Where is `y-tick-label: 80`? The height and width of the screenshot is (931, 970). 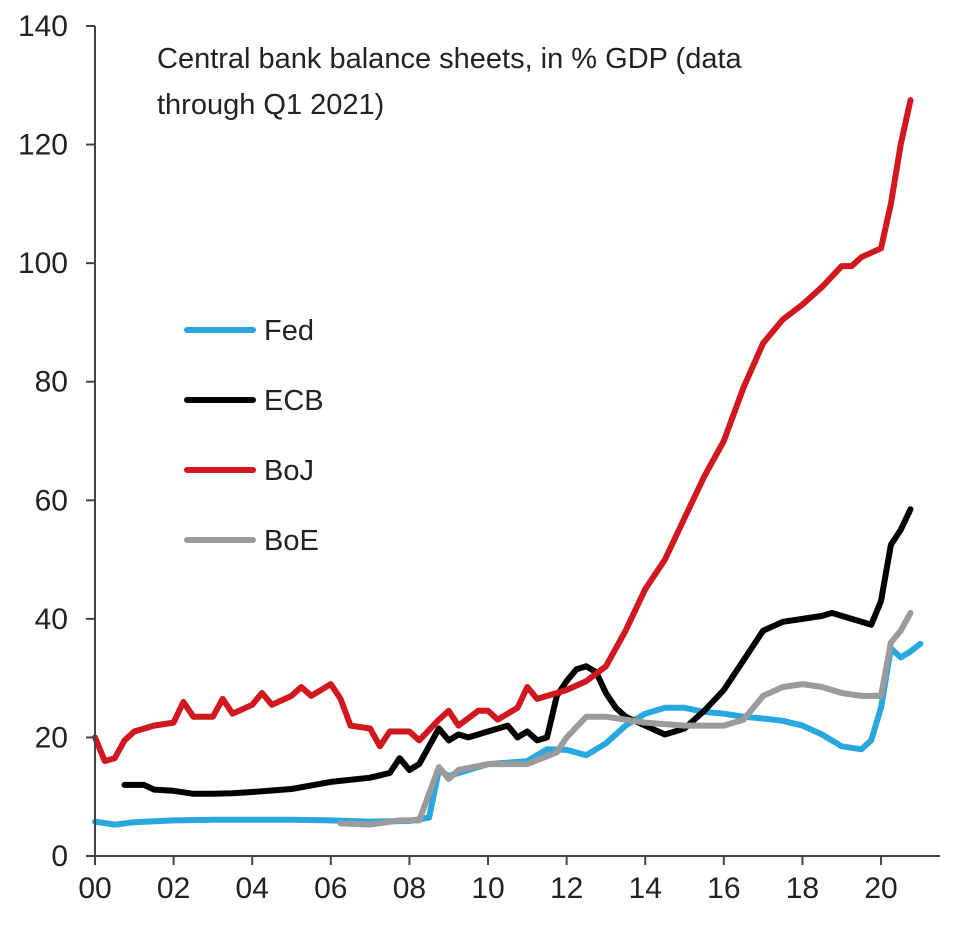 y-tick-label: 80 is located at coordinates (51, 382).